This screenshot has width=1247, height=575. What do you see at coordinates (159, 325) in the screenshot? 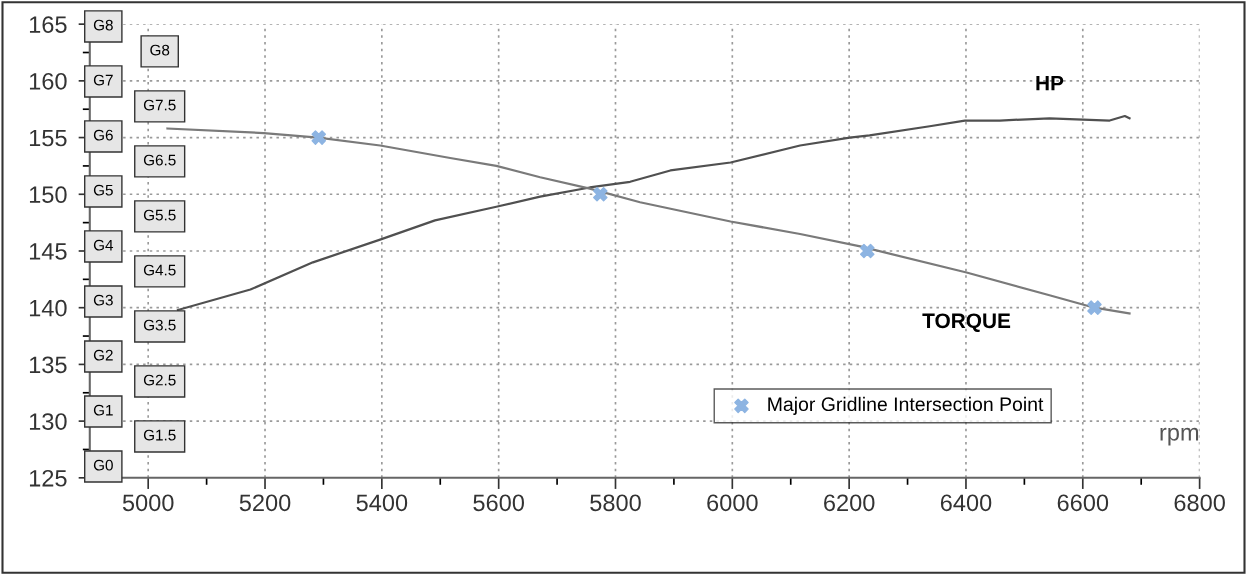
I see `annotation: G3.5` at bounding box center [159, 325].